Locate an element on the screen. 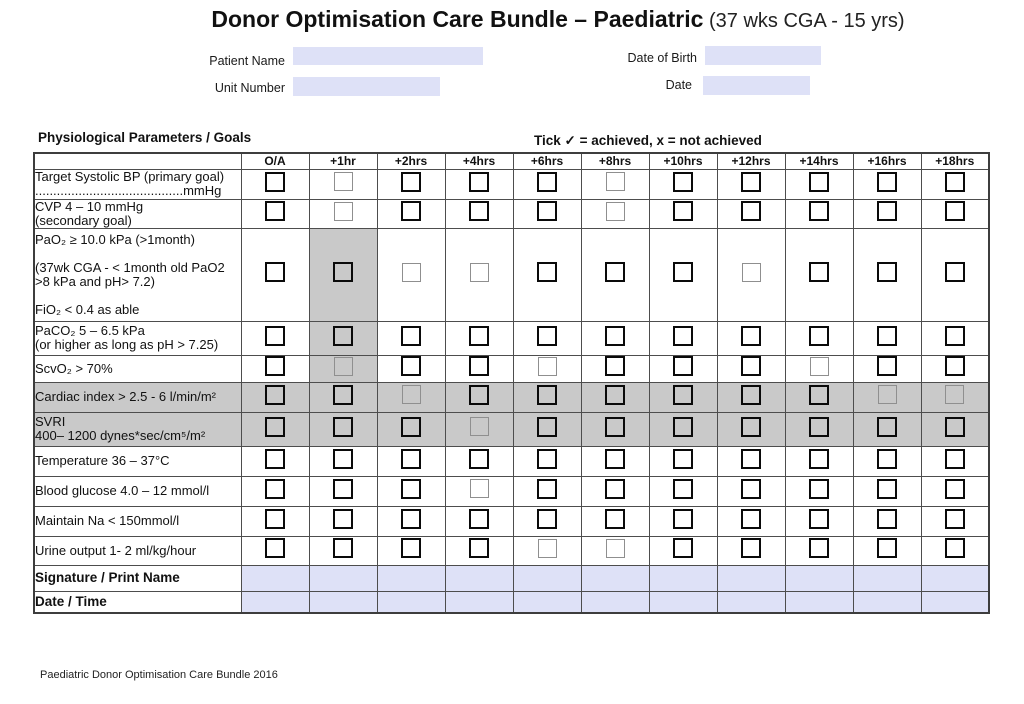  date-of-birth-input is located at coordinates (763, 55).